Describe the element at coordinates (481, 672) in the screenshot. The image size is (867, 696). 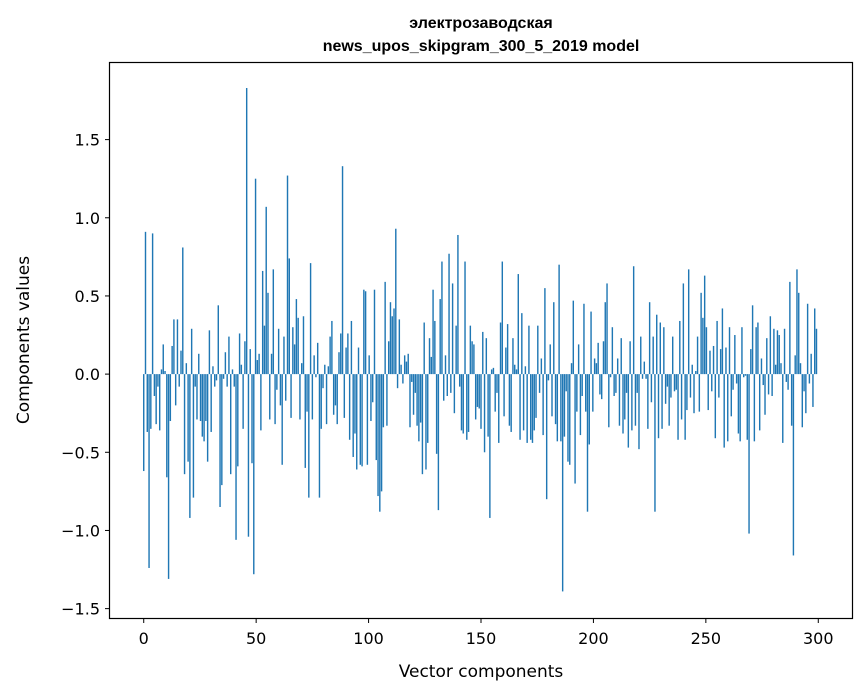
I see `x-axis-label: Vector components` at that location.